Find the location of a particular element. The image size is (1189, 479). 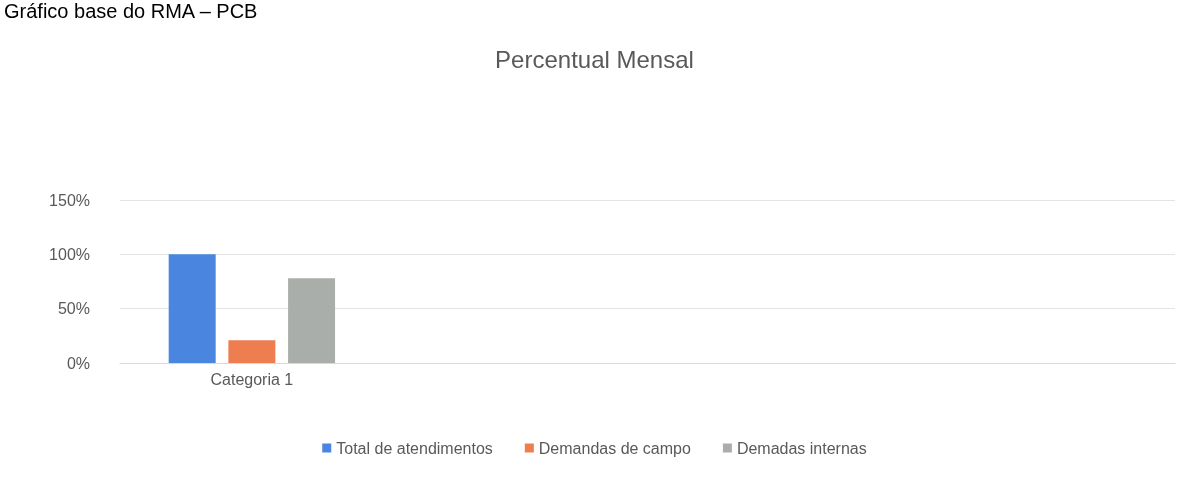

chart-title: Percentual Mensal is located at coordinates (594, 59).